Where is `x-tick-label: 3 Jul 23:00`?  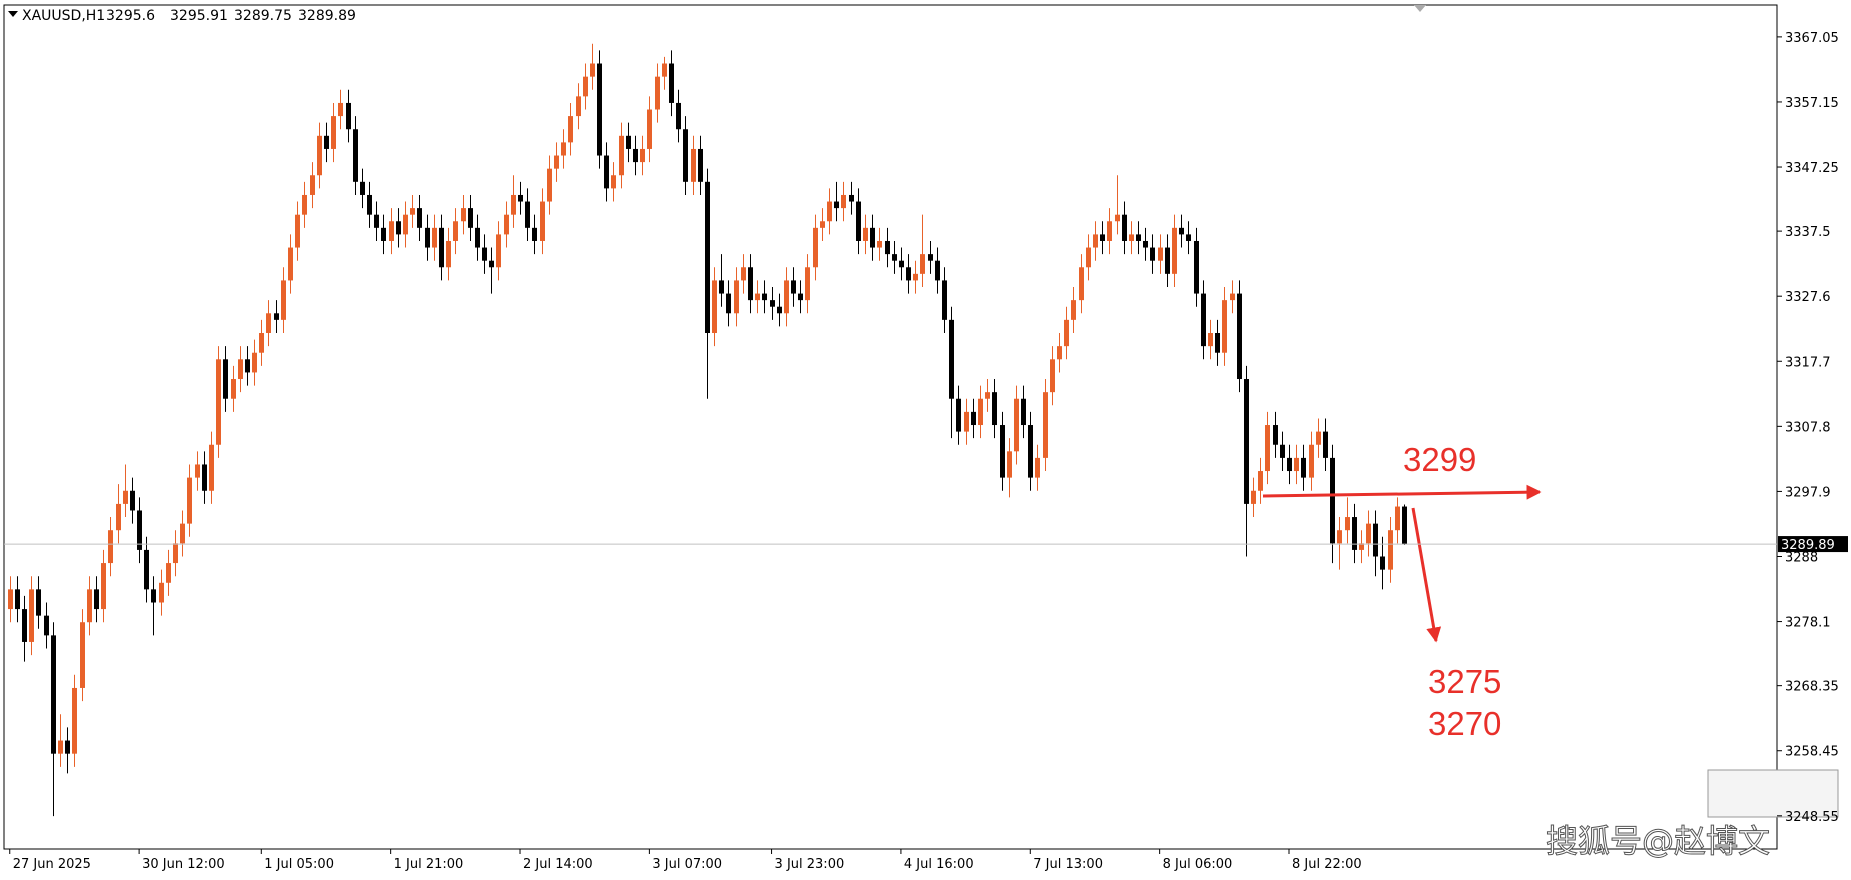
x-tick-label: 3 Jul 23:00 is located at coordinates (810, 864).